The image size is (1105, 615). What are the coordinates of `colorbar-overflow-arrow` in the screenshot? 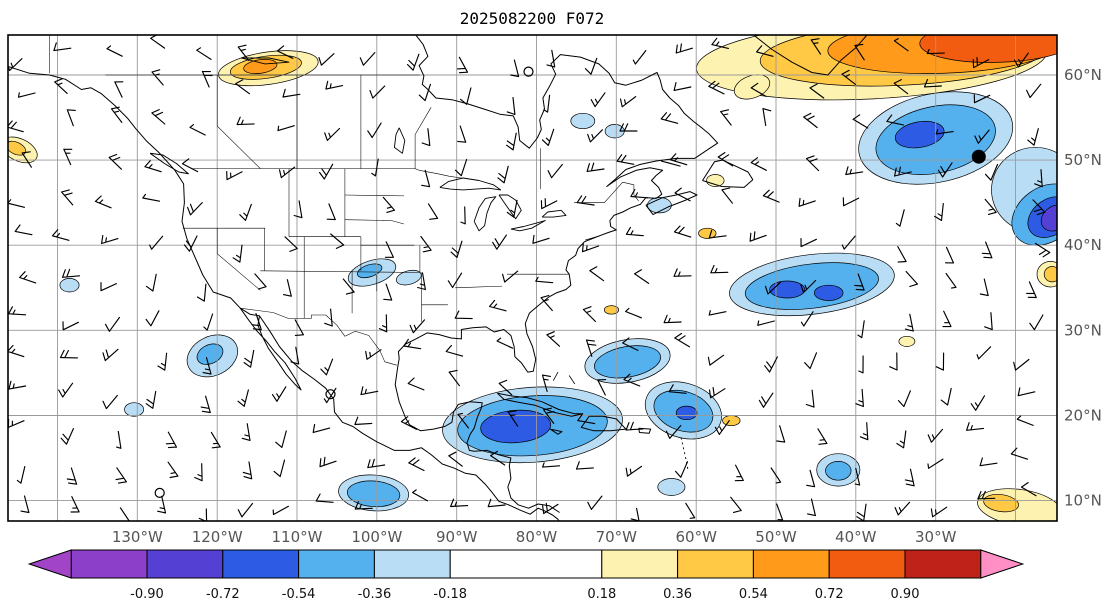 It's located at (1002, 564).